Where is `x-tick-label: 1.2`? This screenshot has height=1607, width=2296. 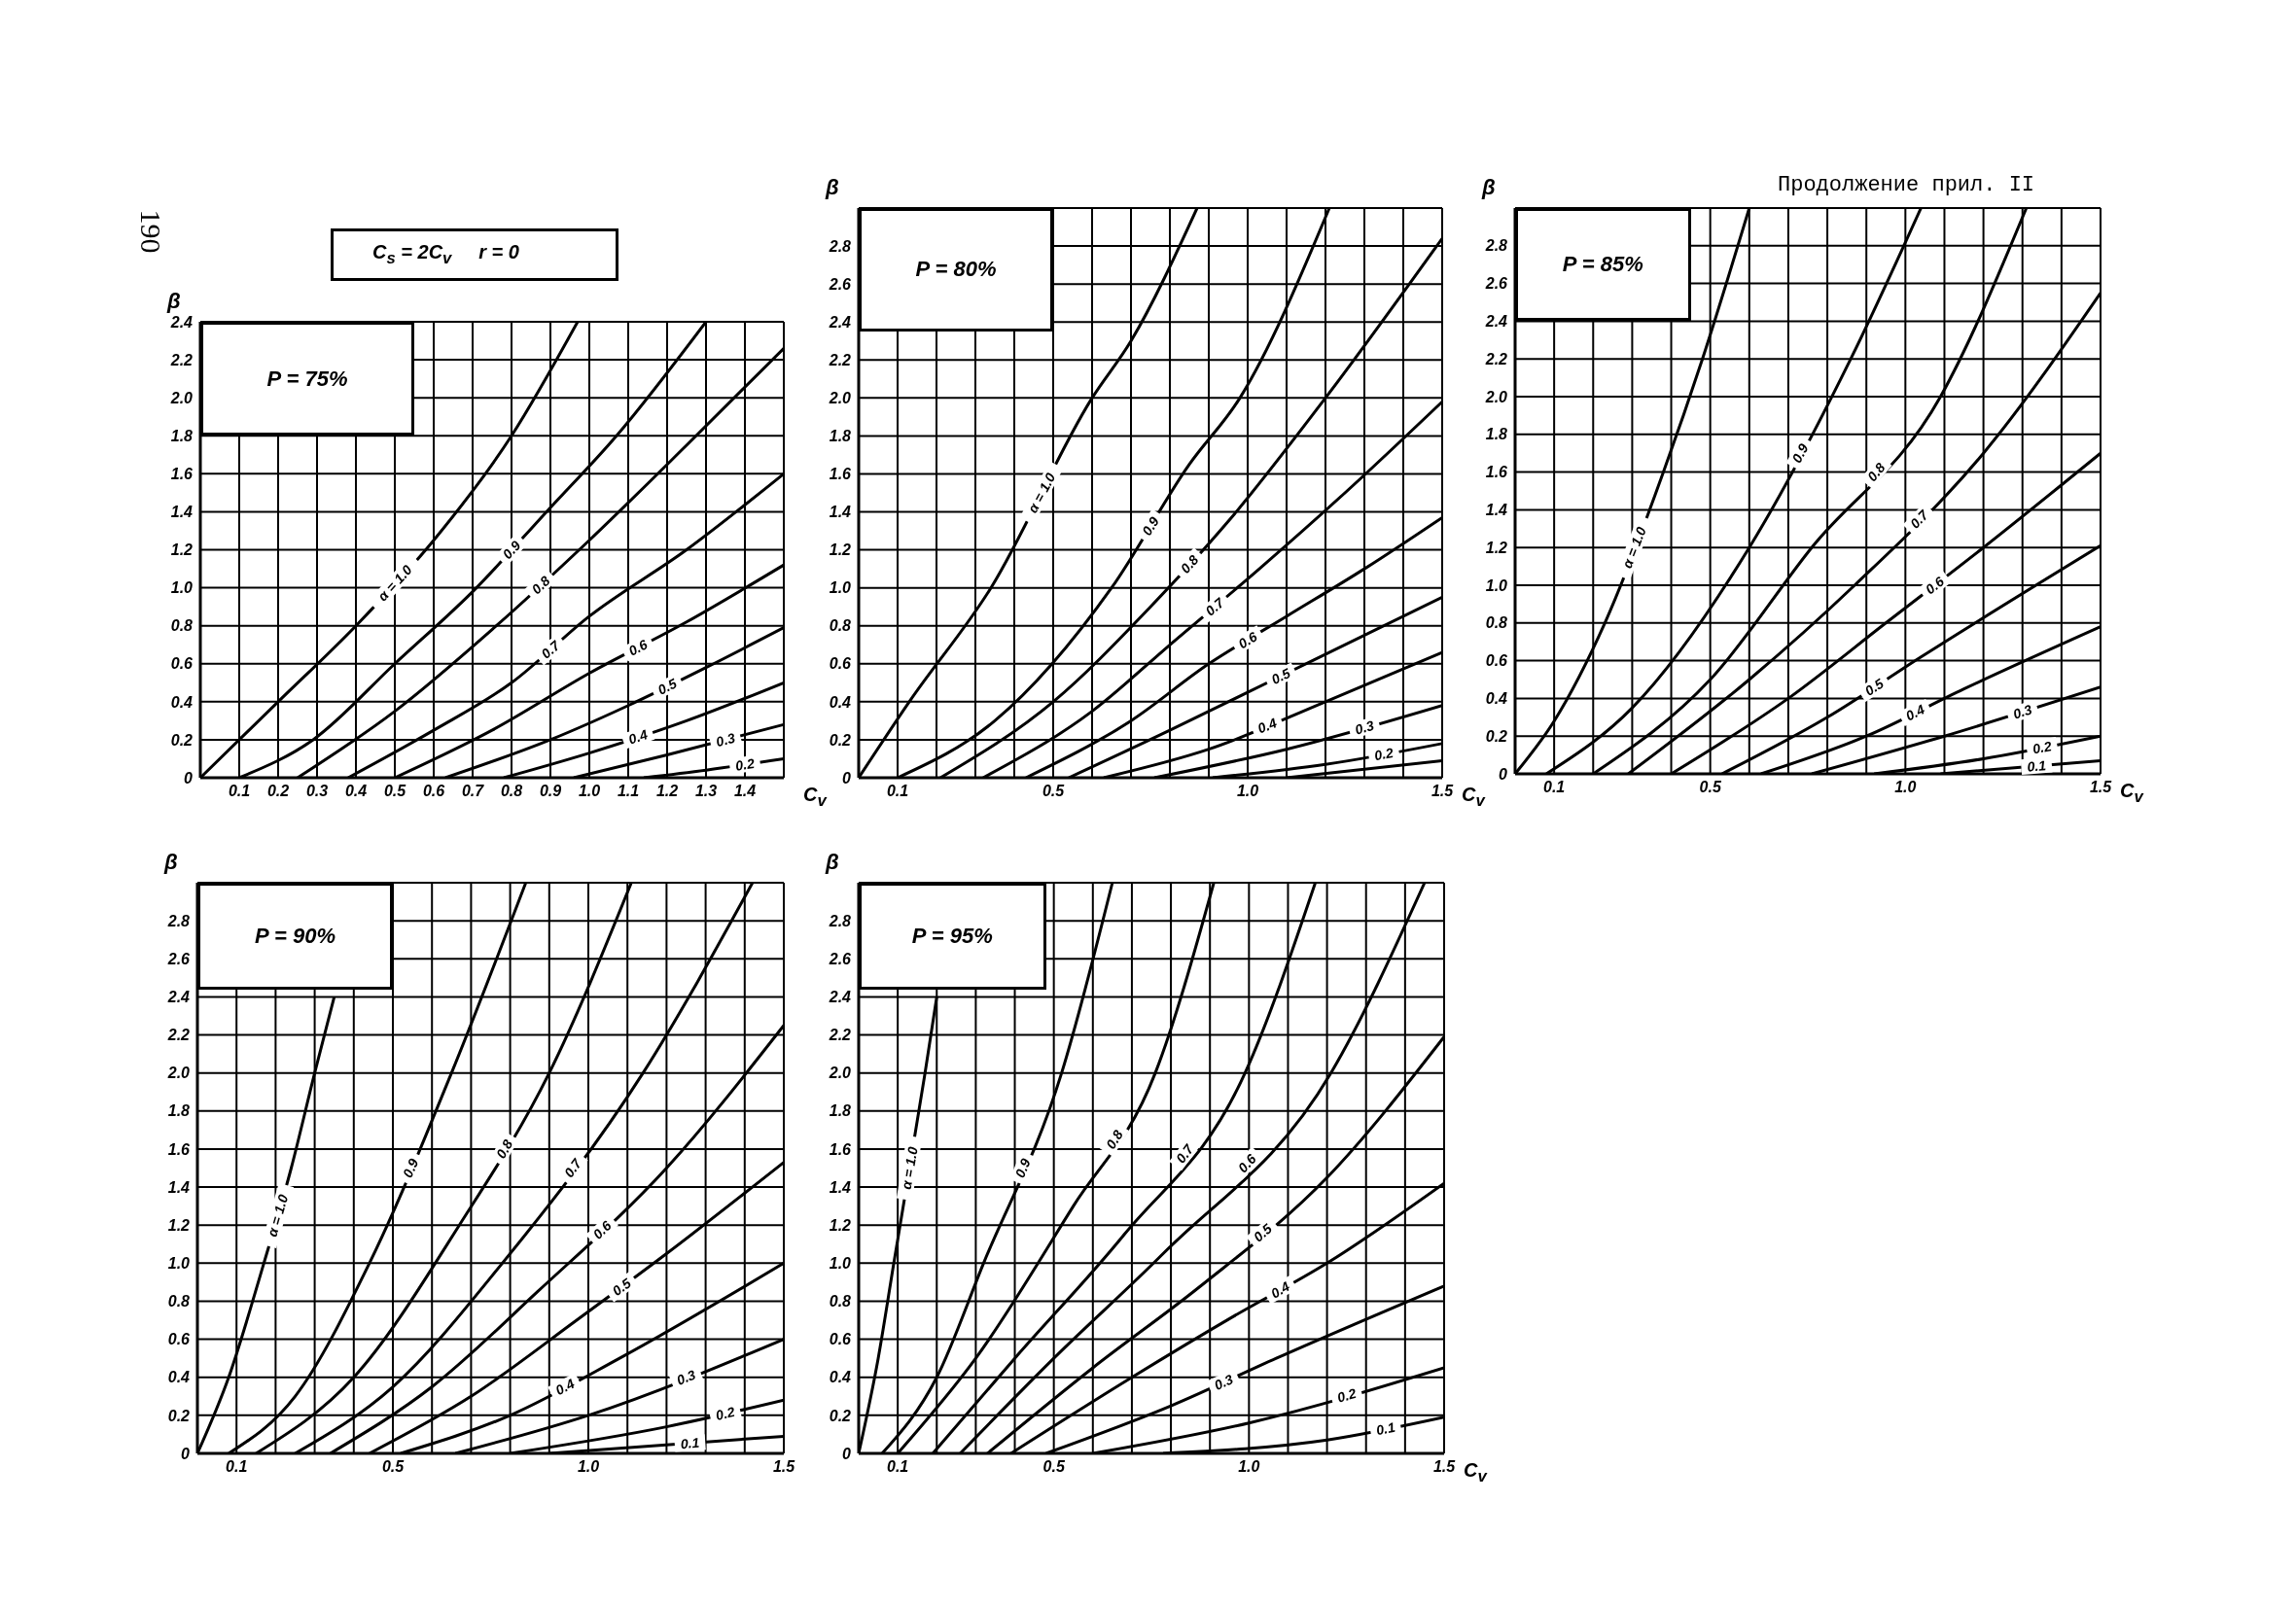
x-tick-label: 1.2 is located at coordinates (667, 791).